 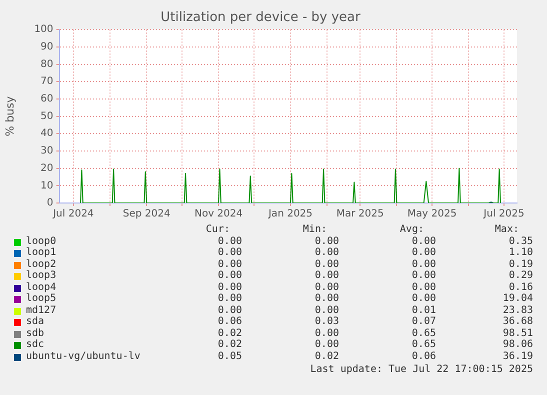 I want to click on legend-label: sdc, so click(x=35, y=345).